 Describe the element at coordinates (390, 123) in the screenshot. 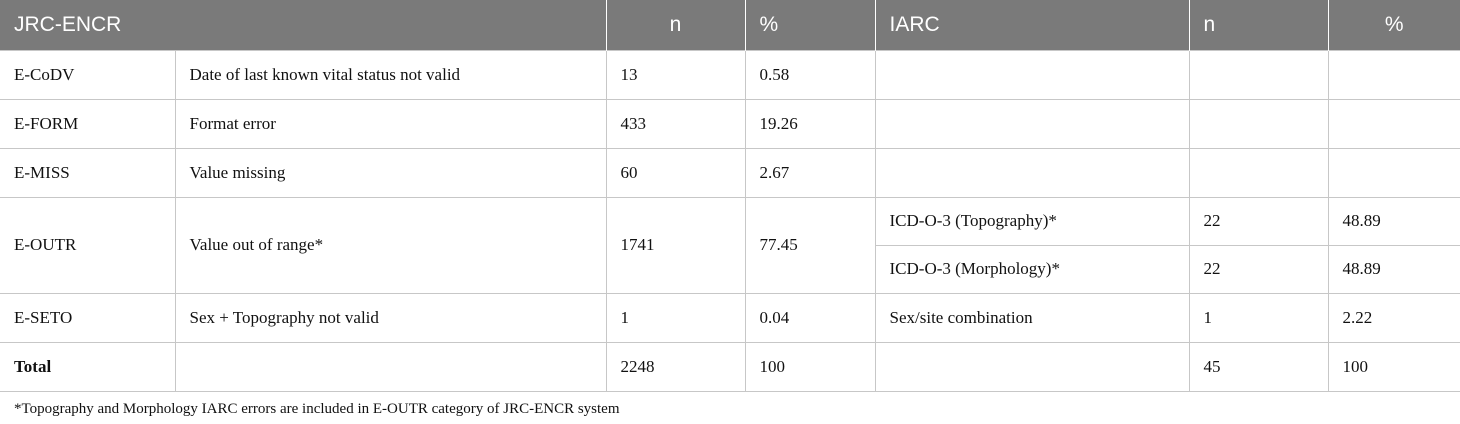

I see `jrc-description-cell: Format error` at that location.